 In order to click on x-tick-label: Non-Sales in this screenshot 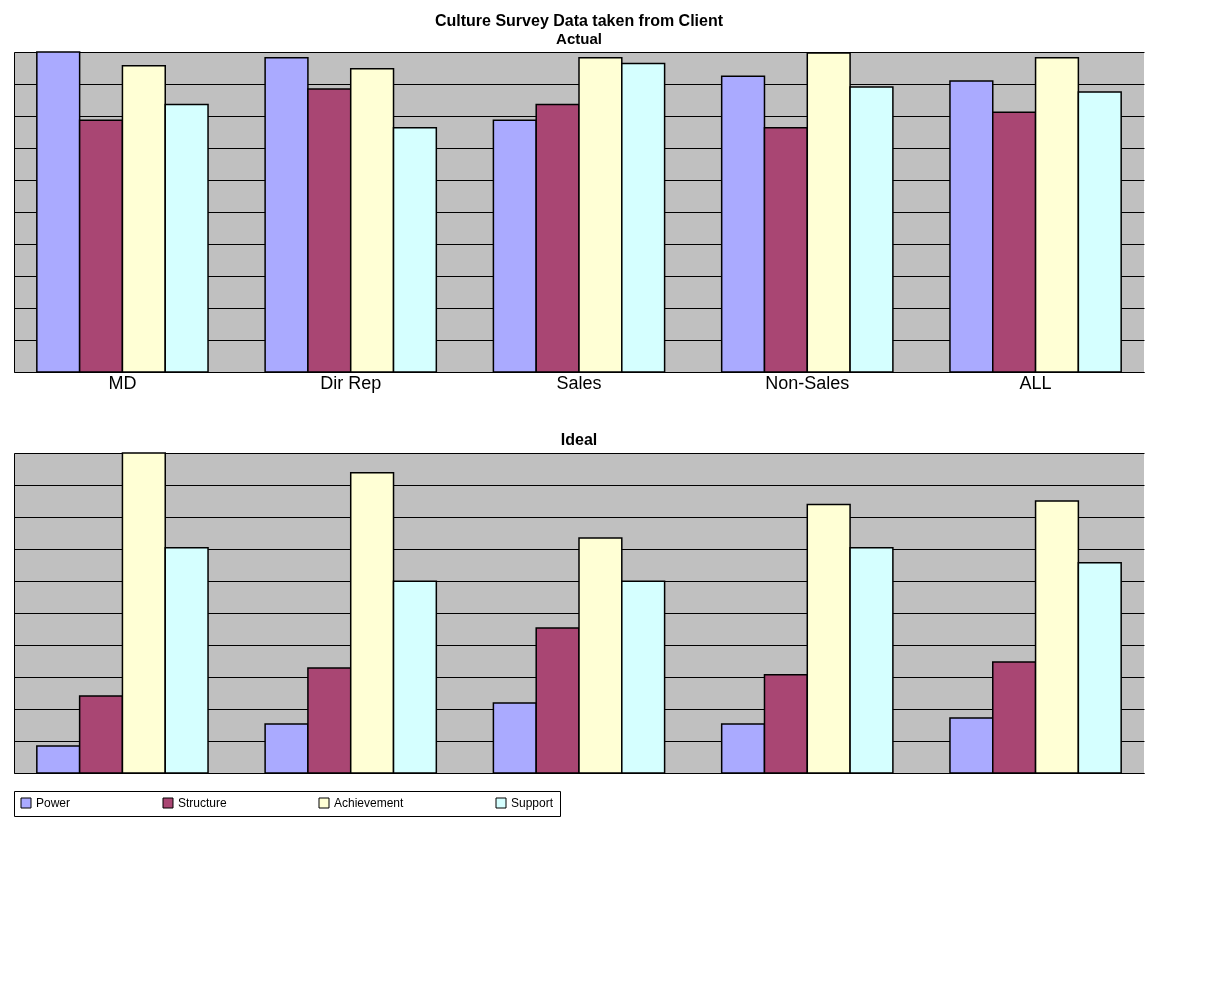, I will do `click(807, 382)`.